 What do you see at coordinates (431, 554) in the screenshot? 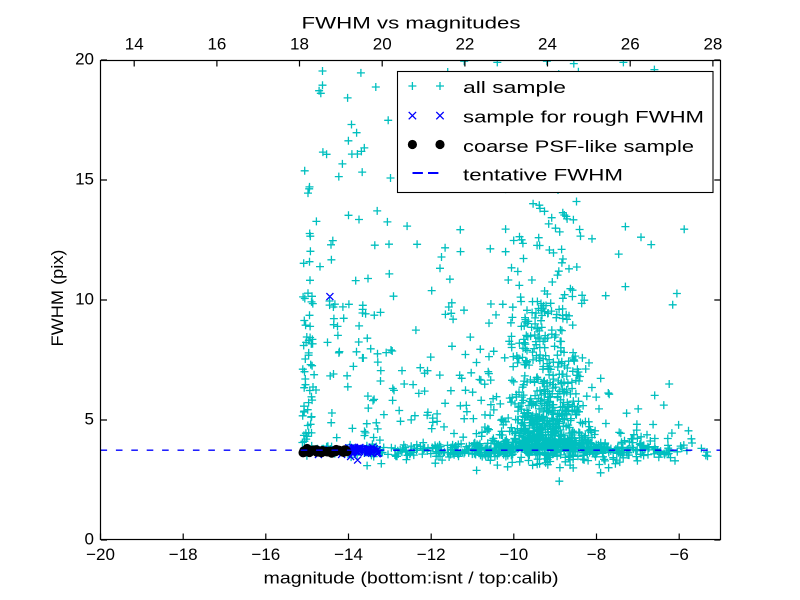
I see `svg-text: −12` at bounding box center [431, 554].